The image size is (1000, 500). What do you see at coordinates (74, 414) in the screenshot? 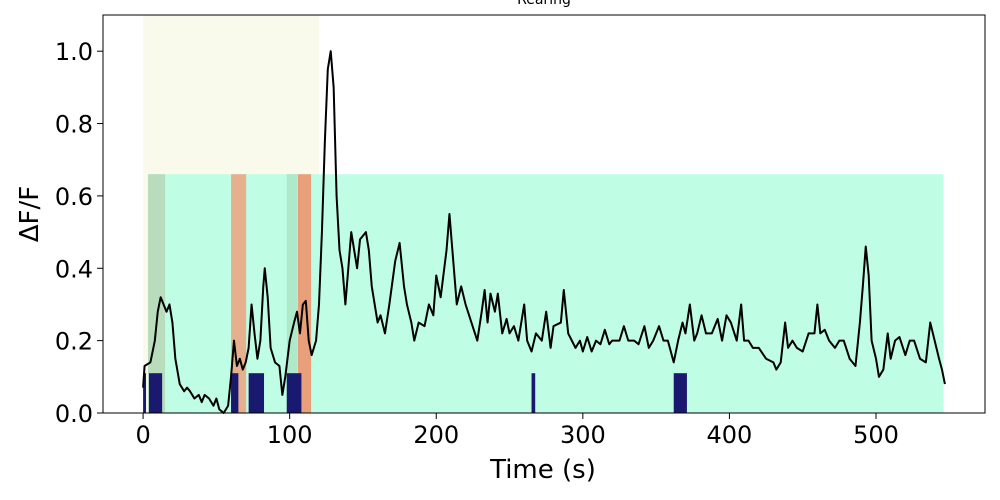
I see `y-tick-label: 0.0` at bounding box center [74, 414].